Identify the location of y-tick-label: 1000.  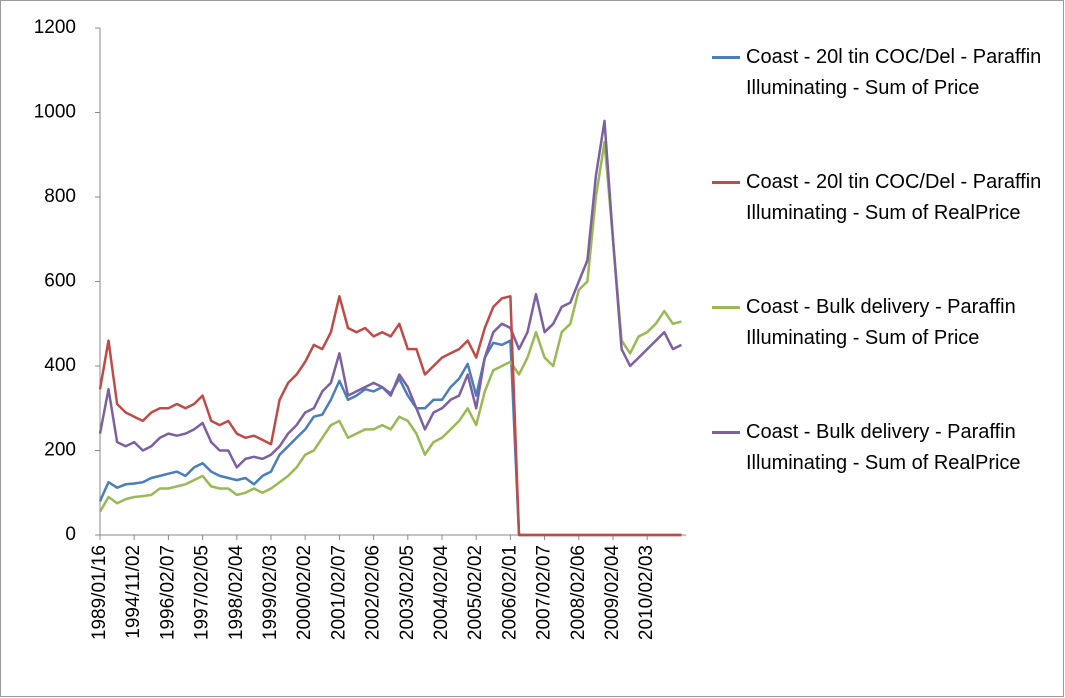
(55, 112).